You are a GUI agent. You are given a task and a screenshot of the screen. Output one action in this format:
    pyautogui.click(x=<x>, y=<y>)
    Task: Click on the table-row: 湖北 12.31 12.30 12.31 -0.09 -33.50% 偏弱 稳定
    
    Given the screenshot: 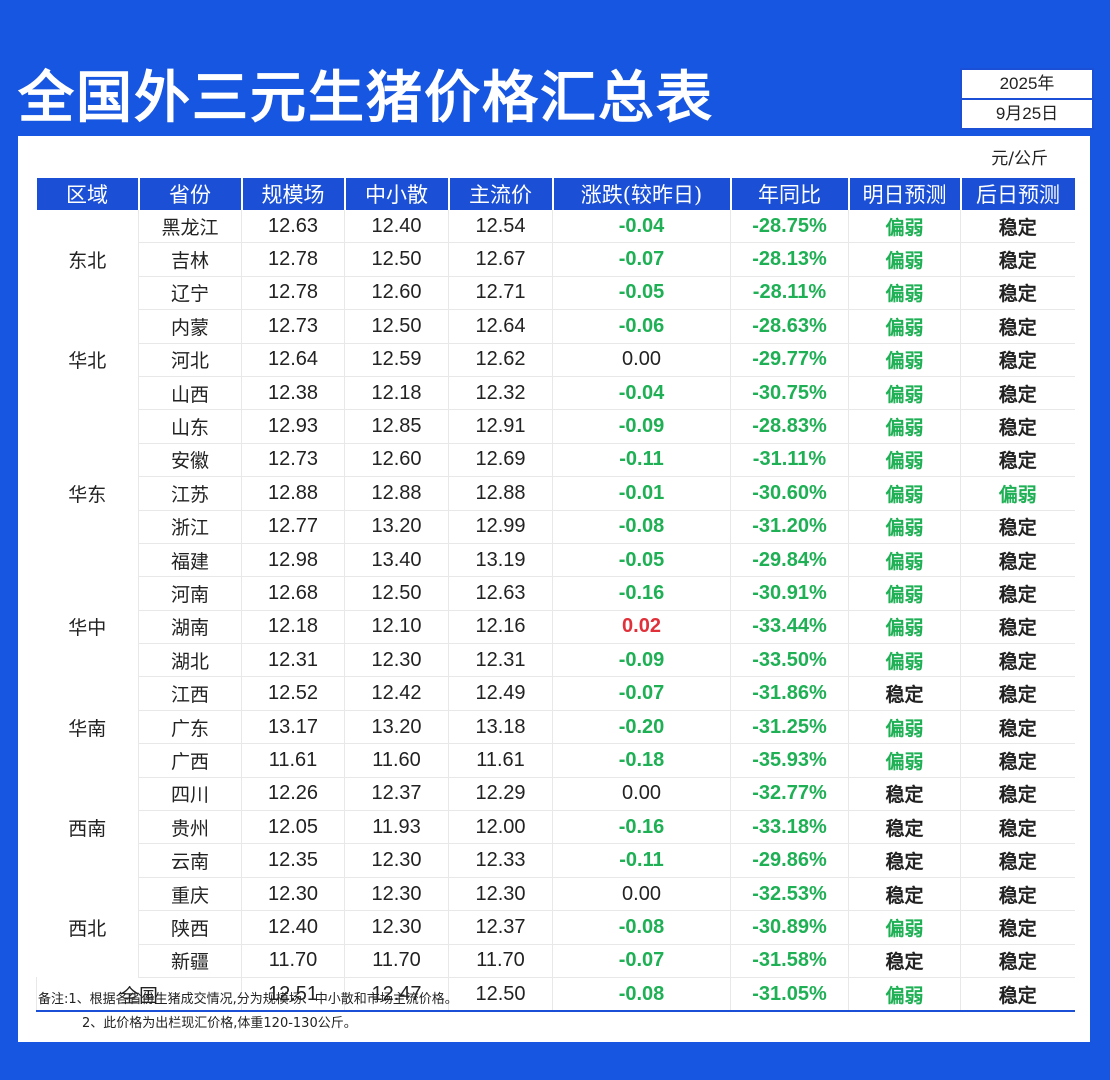 What is the action you would take?
    pyautogui.click(x=556, y=660)
    